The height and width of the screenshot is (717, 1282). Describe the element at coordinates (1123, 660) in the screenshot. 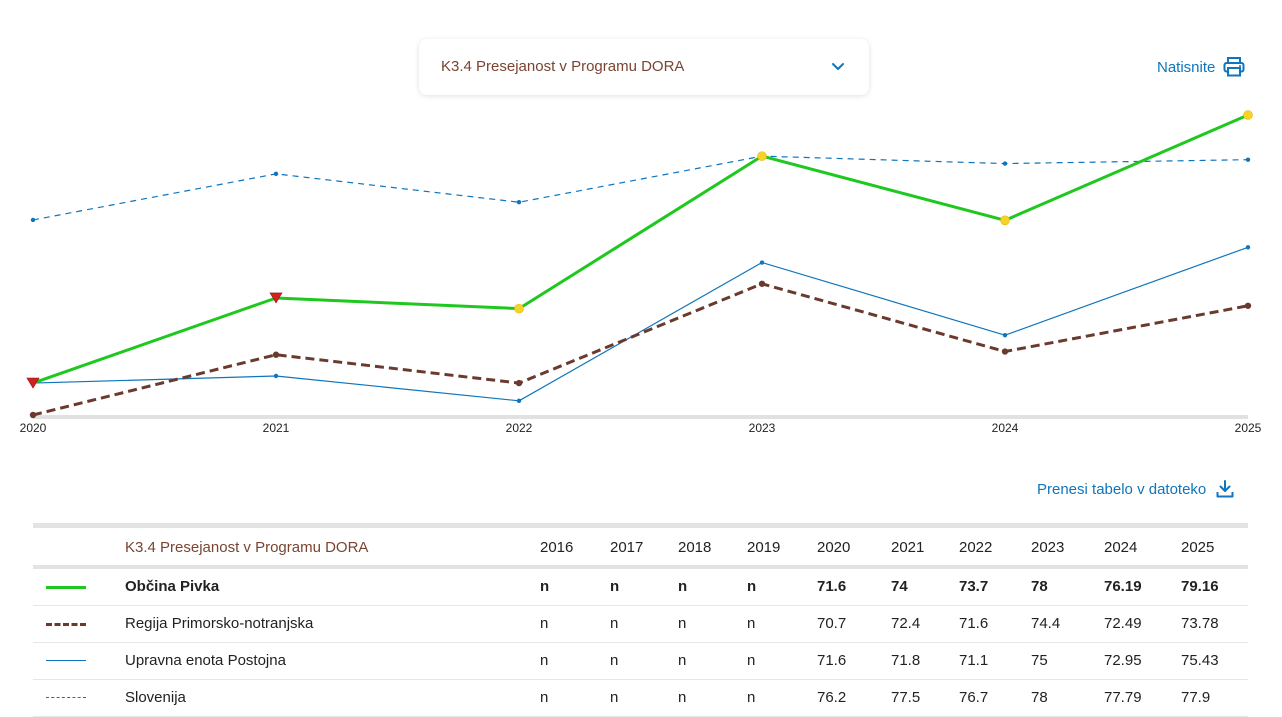

I see `table-cell: 72.95` at that location.